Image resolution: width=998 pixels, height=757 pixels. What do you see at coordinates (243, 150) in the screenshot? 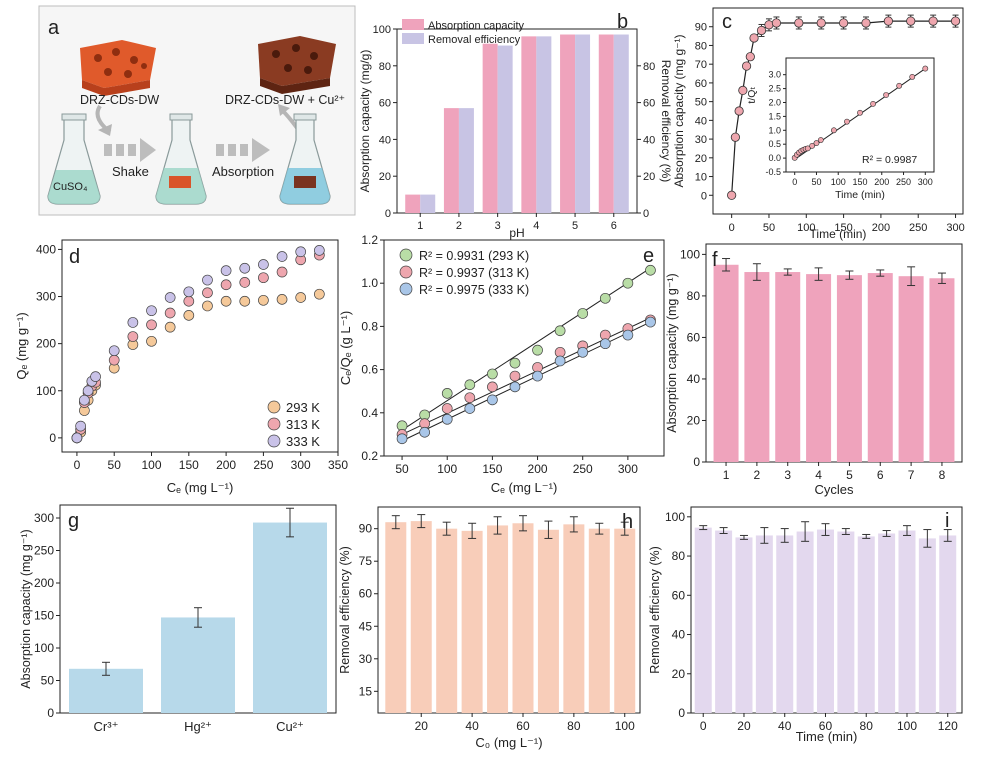
I see `arrow-absorption-icon` at bounding box center [243, 150].